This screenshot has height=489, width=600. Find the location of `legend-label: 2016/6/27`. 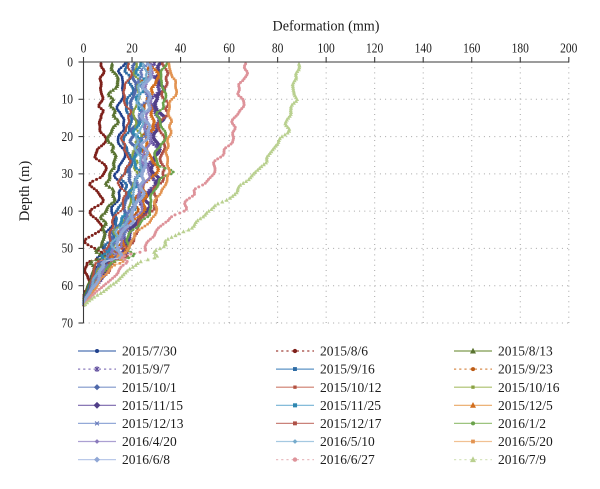

legend-label: 2016/6/27 is located at coordinates (347, 459).